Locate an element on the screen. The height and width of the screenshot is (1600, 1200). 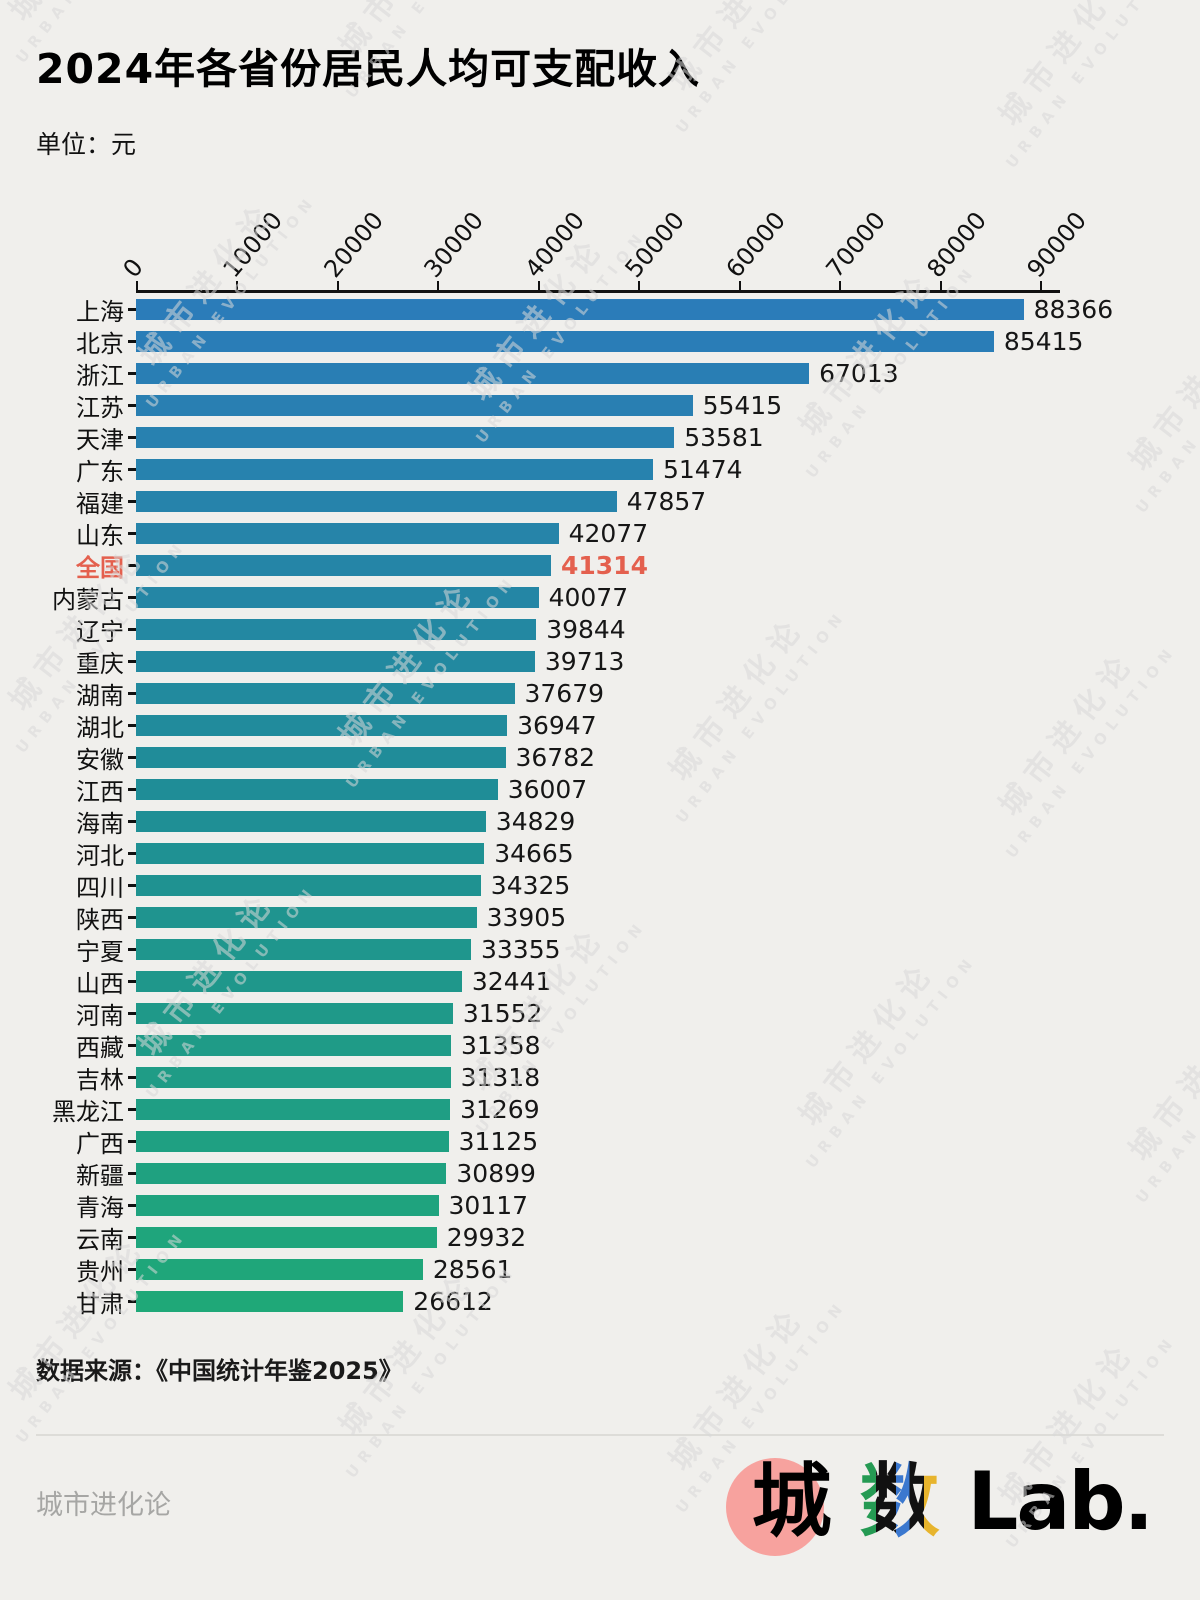
bar-row: 安徽 36782 is located at coordinates (608, 757).